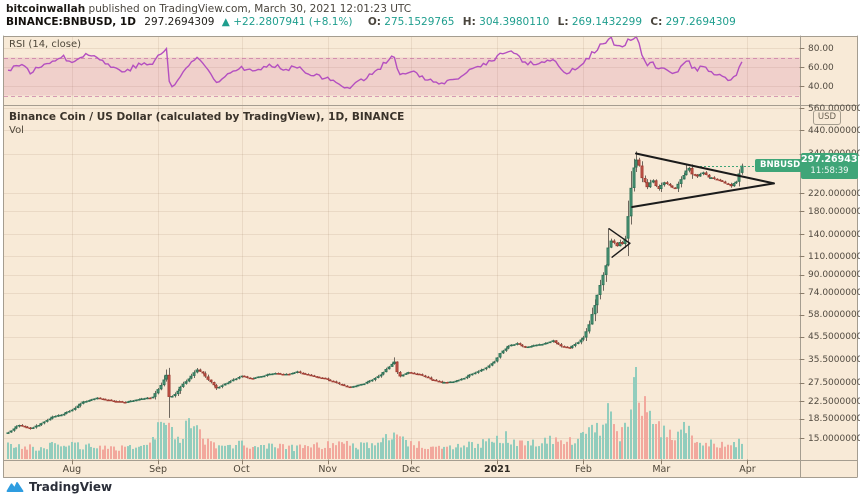 The width and height of the screenshot is (860, 498). What do you see at coordinates (287, 22) in the screenshot?
I see `price-change: ▲ +22.2807941 (+8.1%)` at bounding box center [287, 22].